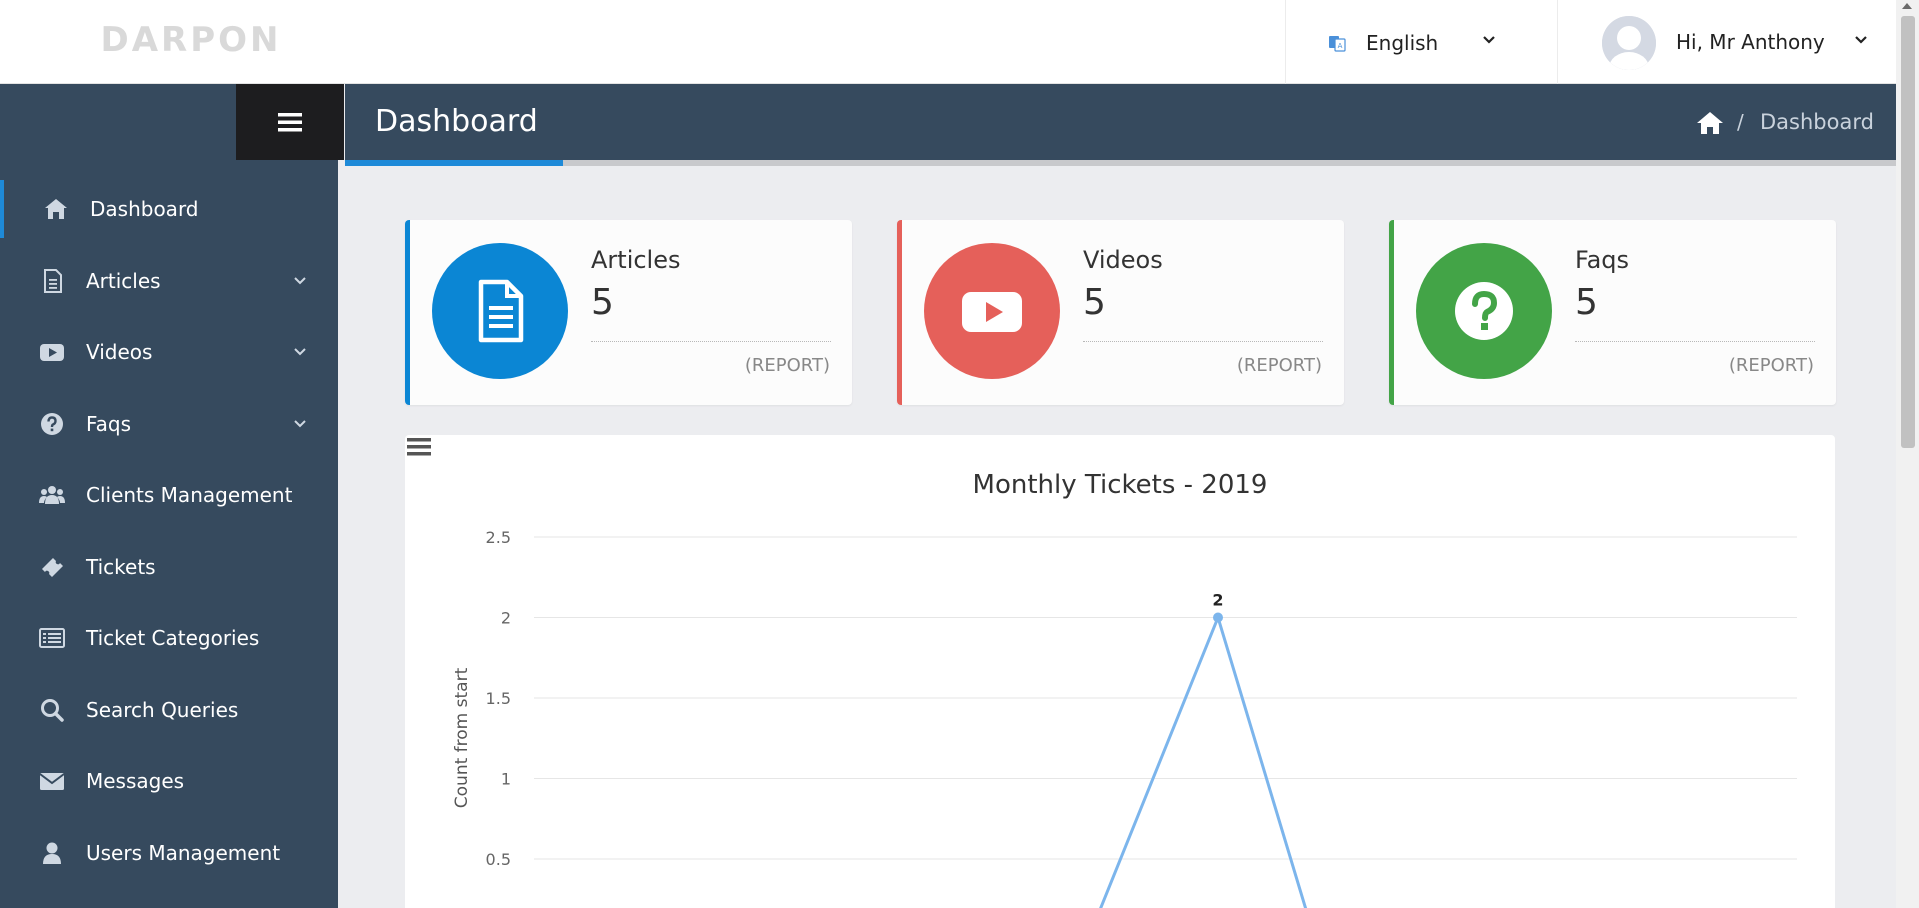 This screenshot has height=908, width=1919. What do you see at coordinates (1602, 260) in the screenshot?
I see `card-title: Faqs` at bounding box center [1602, 260].